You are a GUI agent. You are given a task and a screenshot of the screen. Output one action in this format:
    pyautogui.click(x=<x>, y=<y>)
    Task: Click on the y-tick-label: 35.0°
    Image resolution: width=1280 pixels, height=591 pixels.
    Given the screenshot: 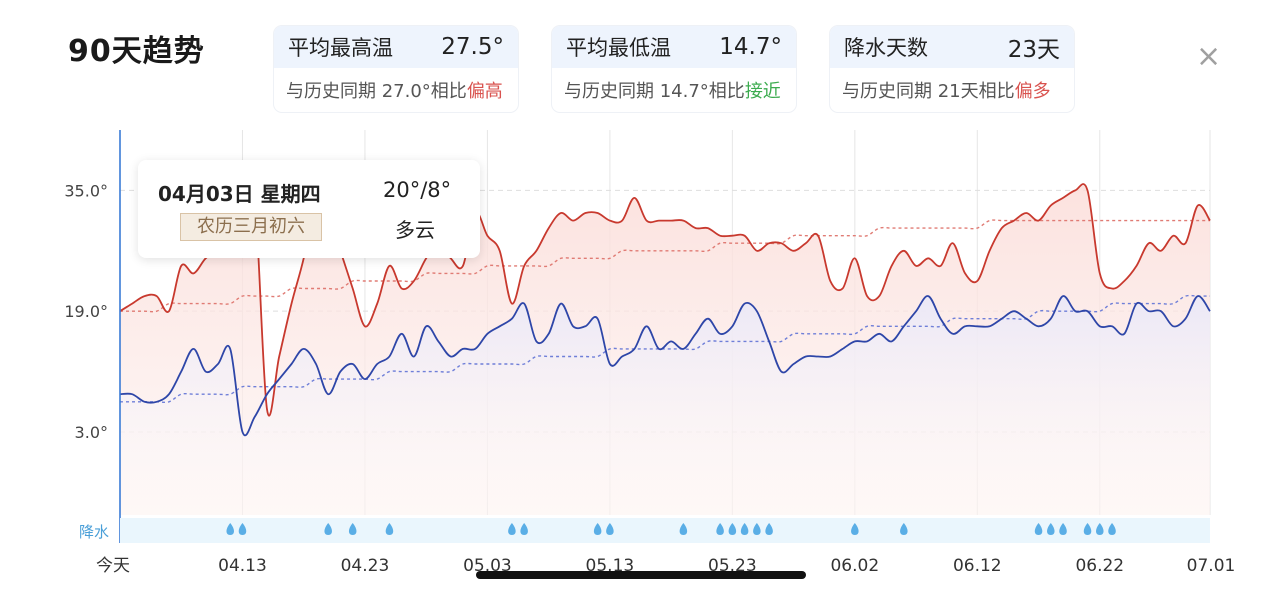 What is the action you would take?
    pyautogui.click(x=86, y=190)
    